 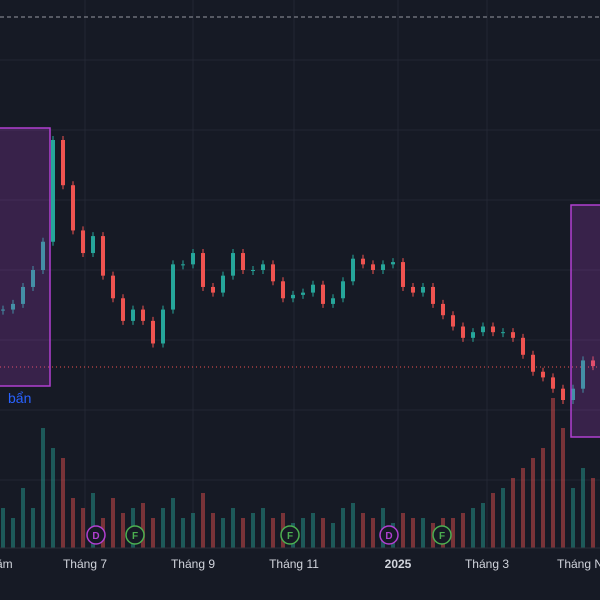 What do you see at coordinates (25, 257) in the screenshot?
I see `range-box` at bounding box center [25, 257].